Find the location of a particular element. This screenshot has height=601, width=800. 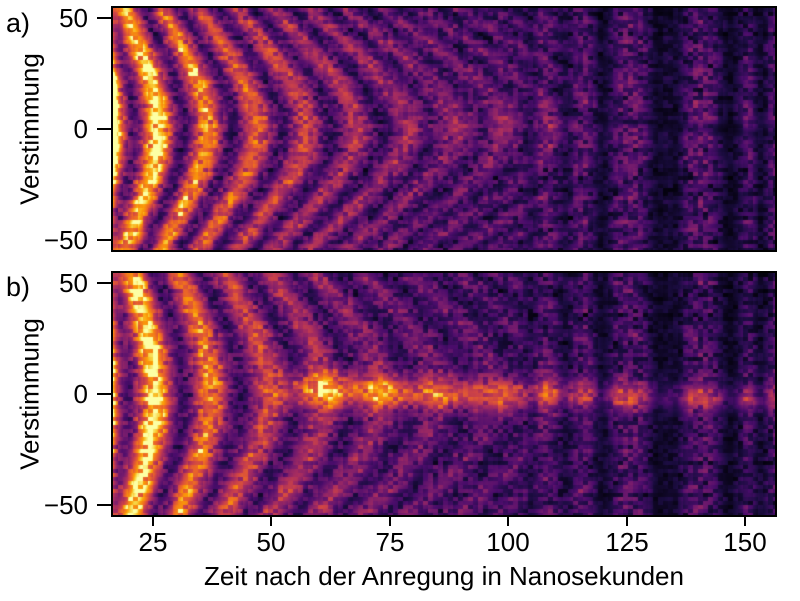

x-tick-label: 25 is located at coordinates (153, 542).